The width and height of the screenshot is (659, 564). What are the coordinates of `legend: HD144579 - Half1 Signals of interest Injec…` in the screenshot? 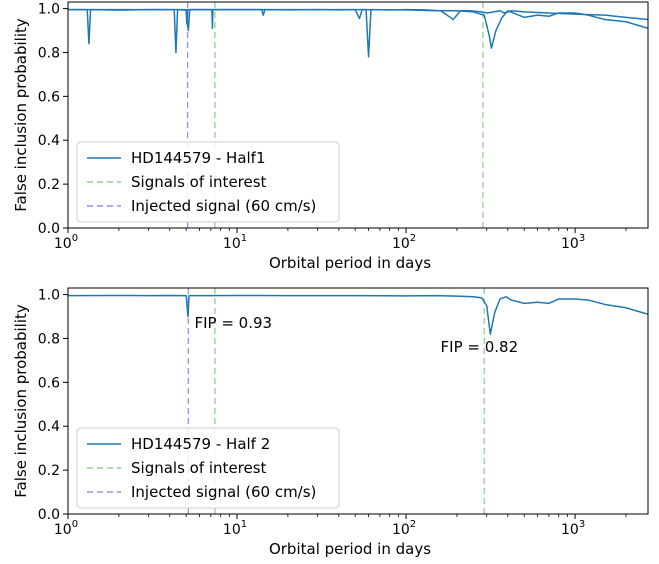 It's located at (208, 182).